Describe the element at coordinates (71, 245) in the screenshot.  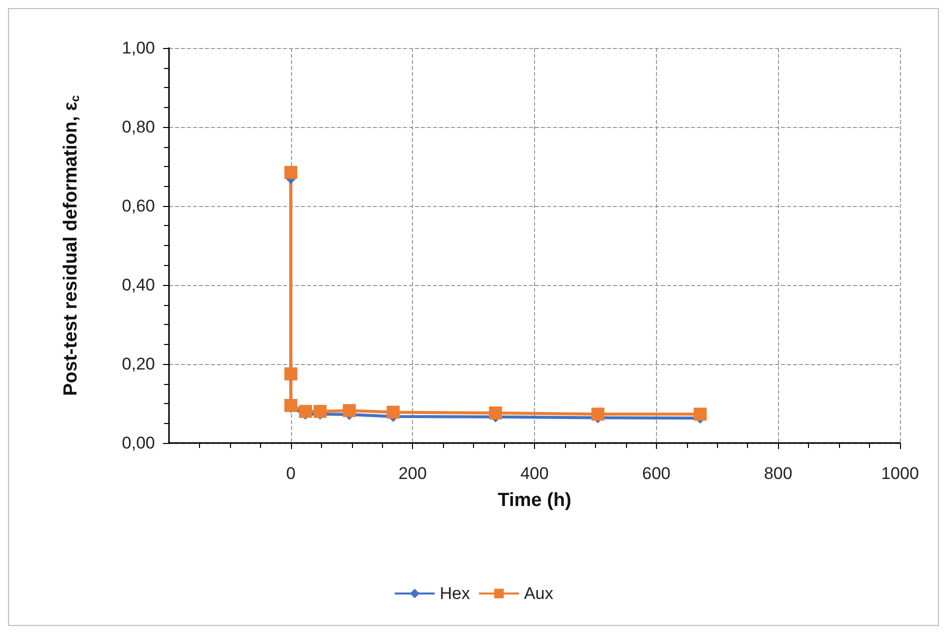
I see `y-axis-title: Post-test residual deformation, εc` at that location.